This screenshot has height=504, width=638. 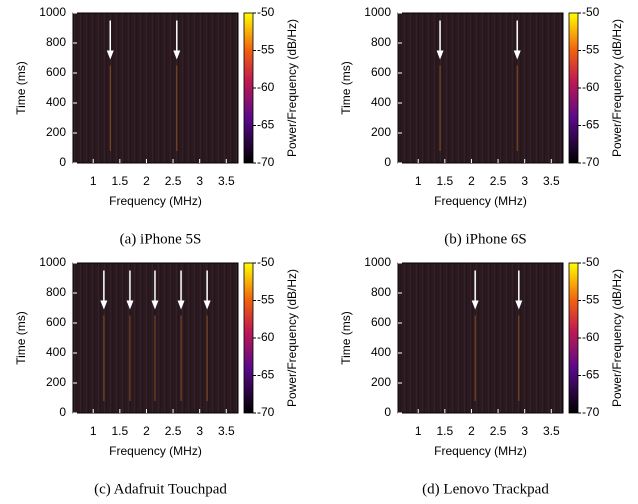 What do you see at coordinates (160, 489) in the screenshot?
I see `caption: (c) Adafruit Touchpad` at bounding box center [160, 489].